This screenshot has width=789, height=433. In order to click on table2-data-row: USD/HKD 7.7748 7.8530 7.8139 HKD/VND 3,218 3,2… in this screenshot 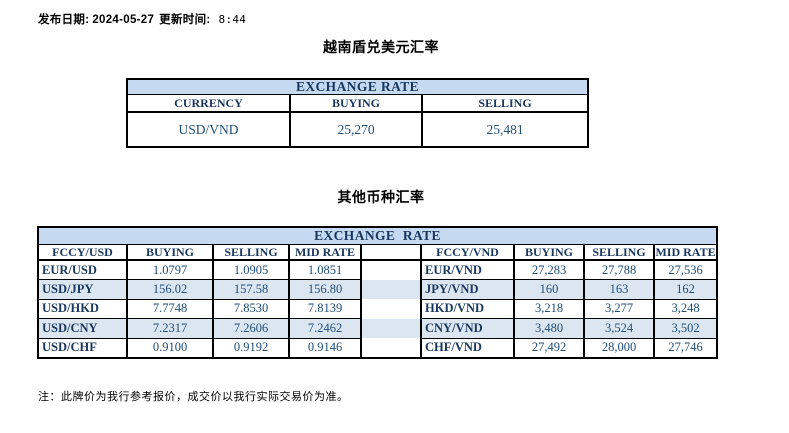, I will do `click(378, 309)`.